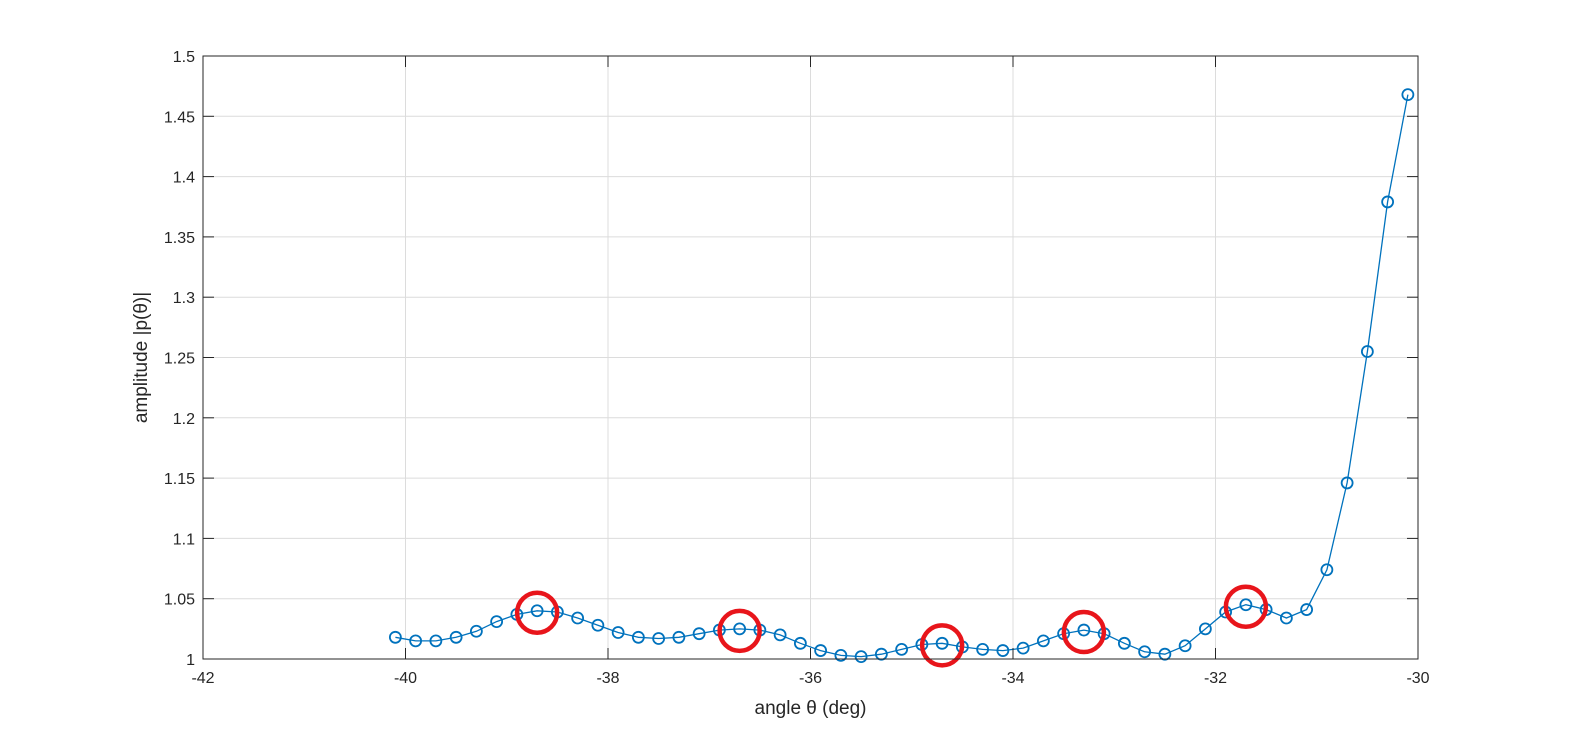 The height and width of the screenshot is (748, 1588). Describe the element at coordinates (184, 539) in the screenshot. I see `y-tick-label: 1.1` at that location.